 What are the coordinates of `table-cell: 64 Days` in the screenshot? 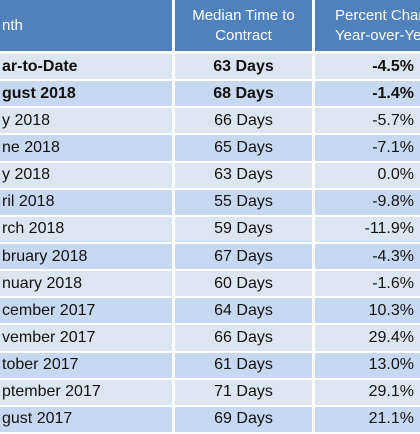 It's located at (245, 312).